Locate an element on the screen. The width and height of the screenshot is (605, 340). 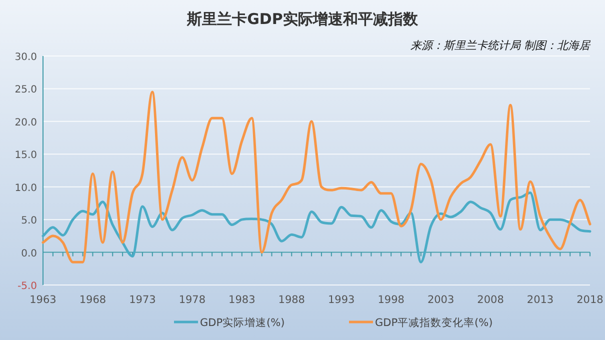
y-tick-label: 20.0 is located at coordinates (25, 122).